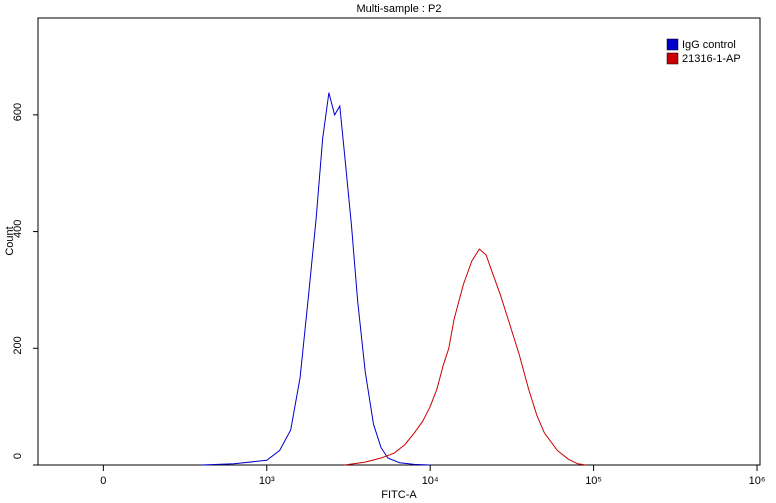  I want to click on x-tick-label: 10⁵, so click(593, 481).